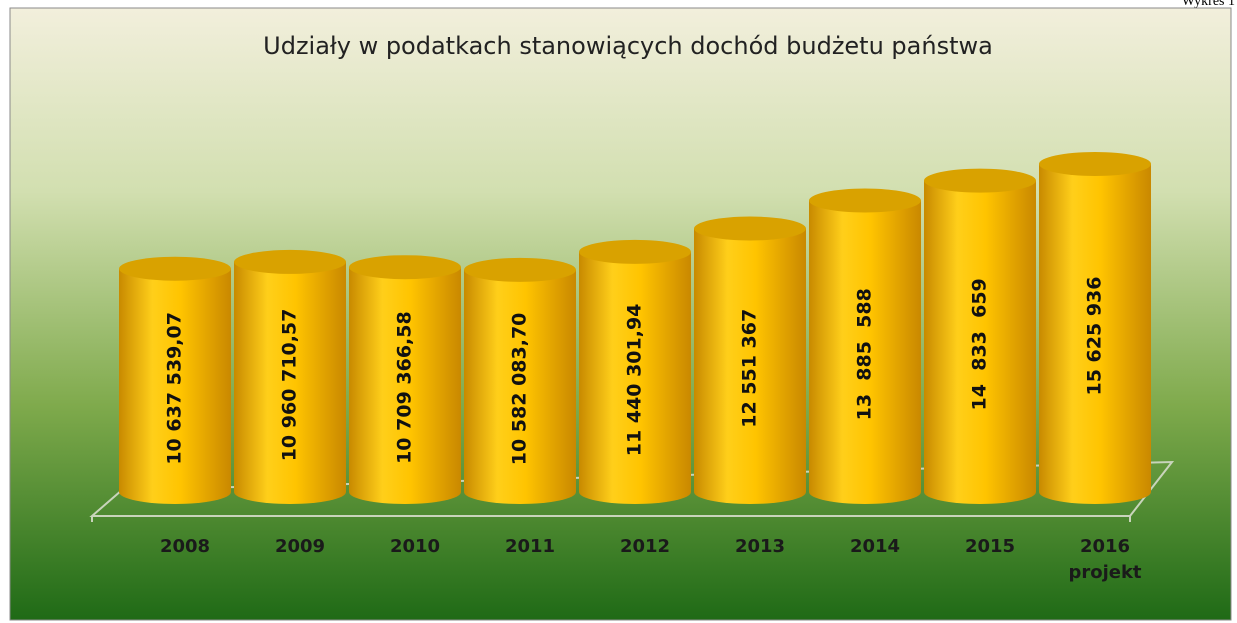 This screenshot has width=1237, height=623. Describe the element at coordinates (990, 546) in the screenshot. I see `x-tick-label: 2015` at that location.